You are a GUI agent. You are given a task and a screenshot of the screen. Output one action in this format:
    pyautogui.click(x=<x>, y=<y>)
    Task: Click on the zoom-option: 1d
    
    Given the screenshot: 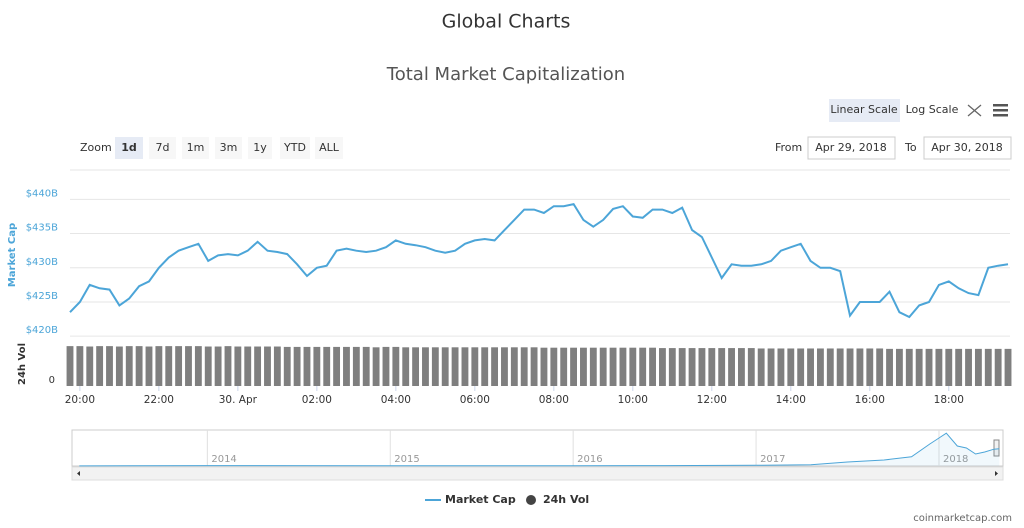 What is the action you would take?
    pyautogui.click(x=129, y=147)
    